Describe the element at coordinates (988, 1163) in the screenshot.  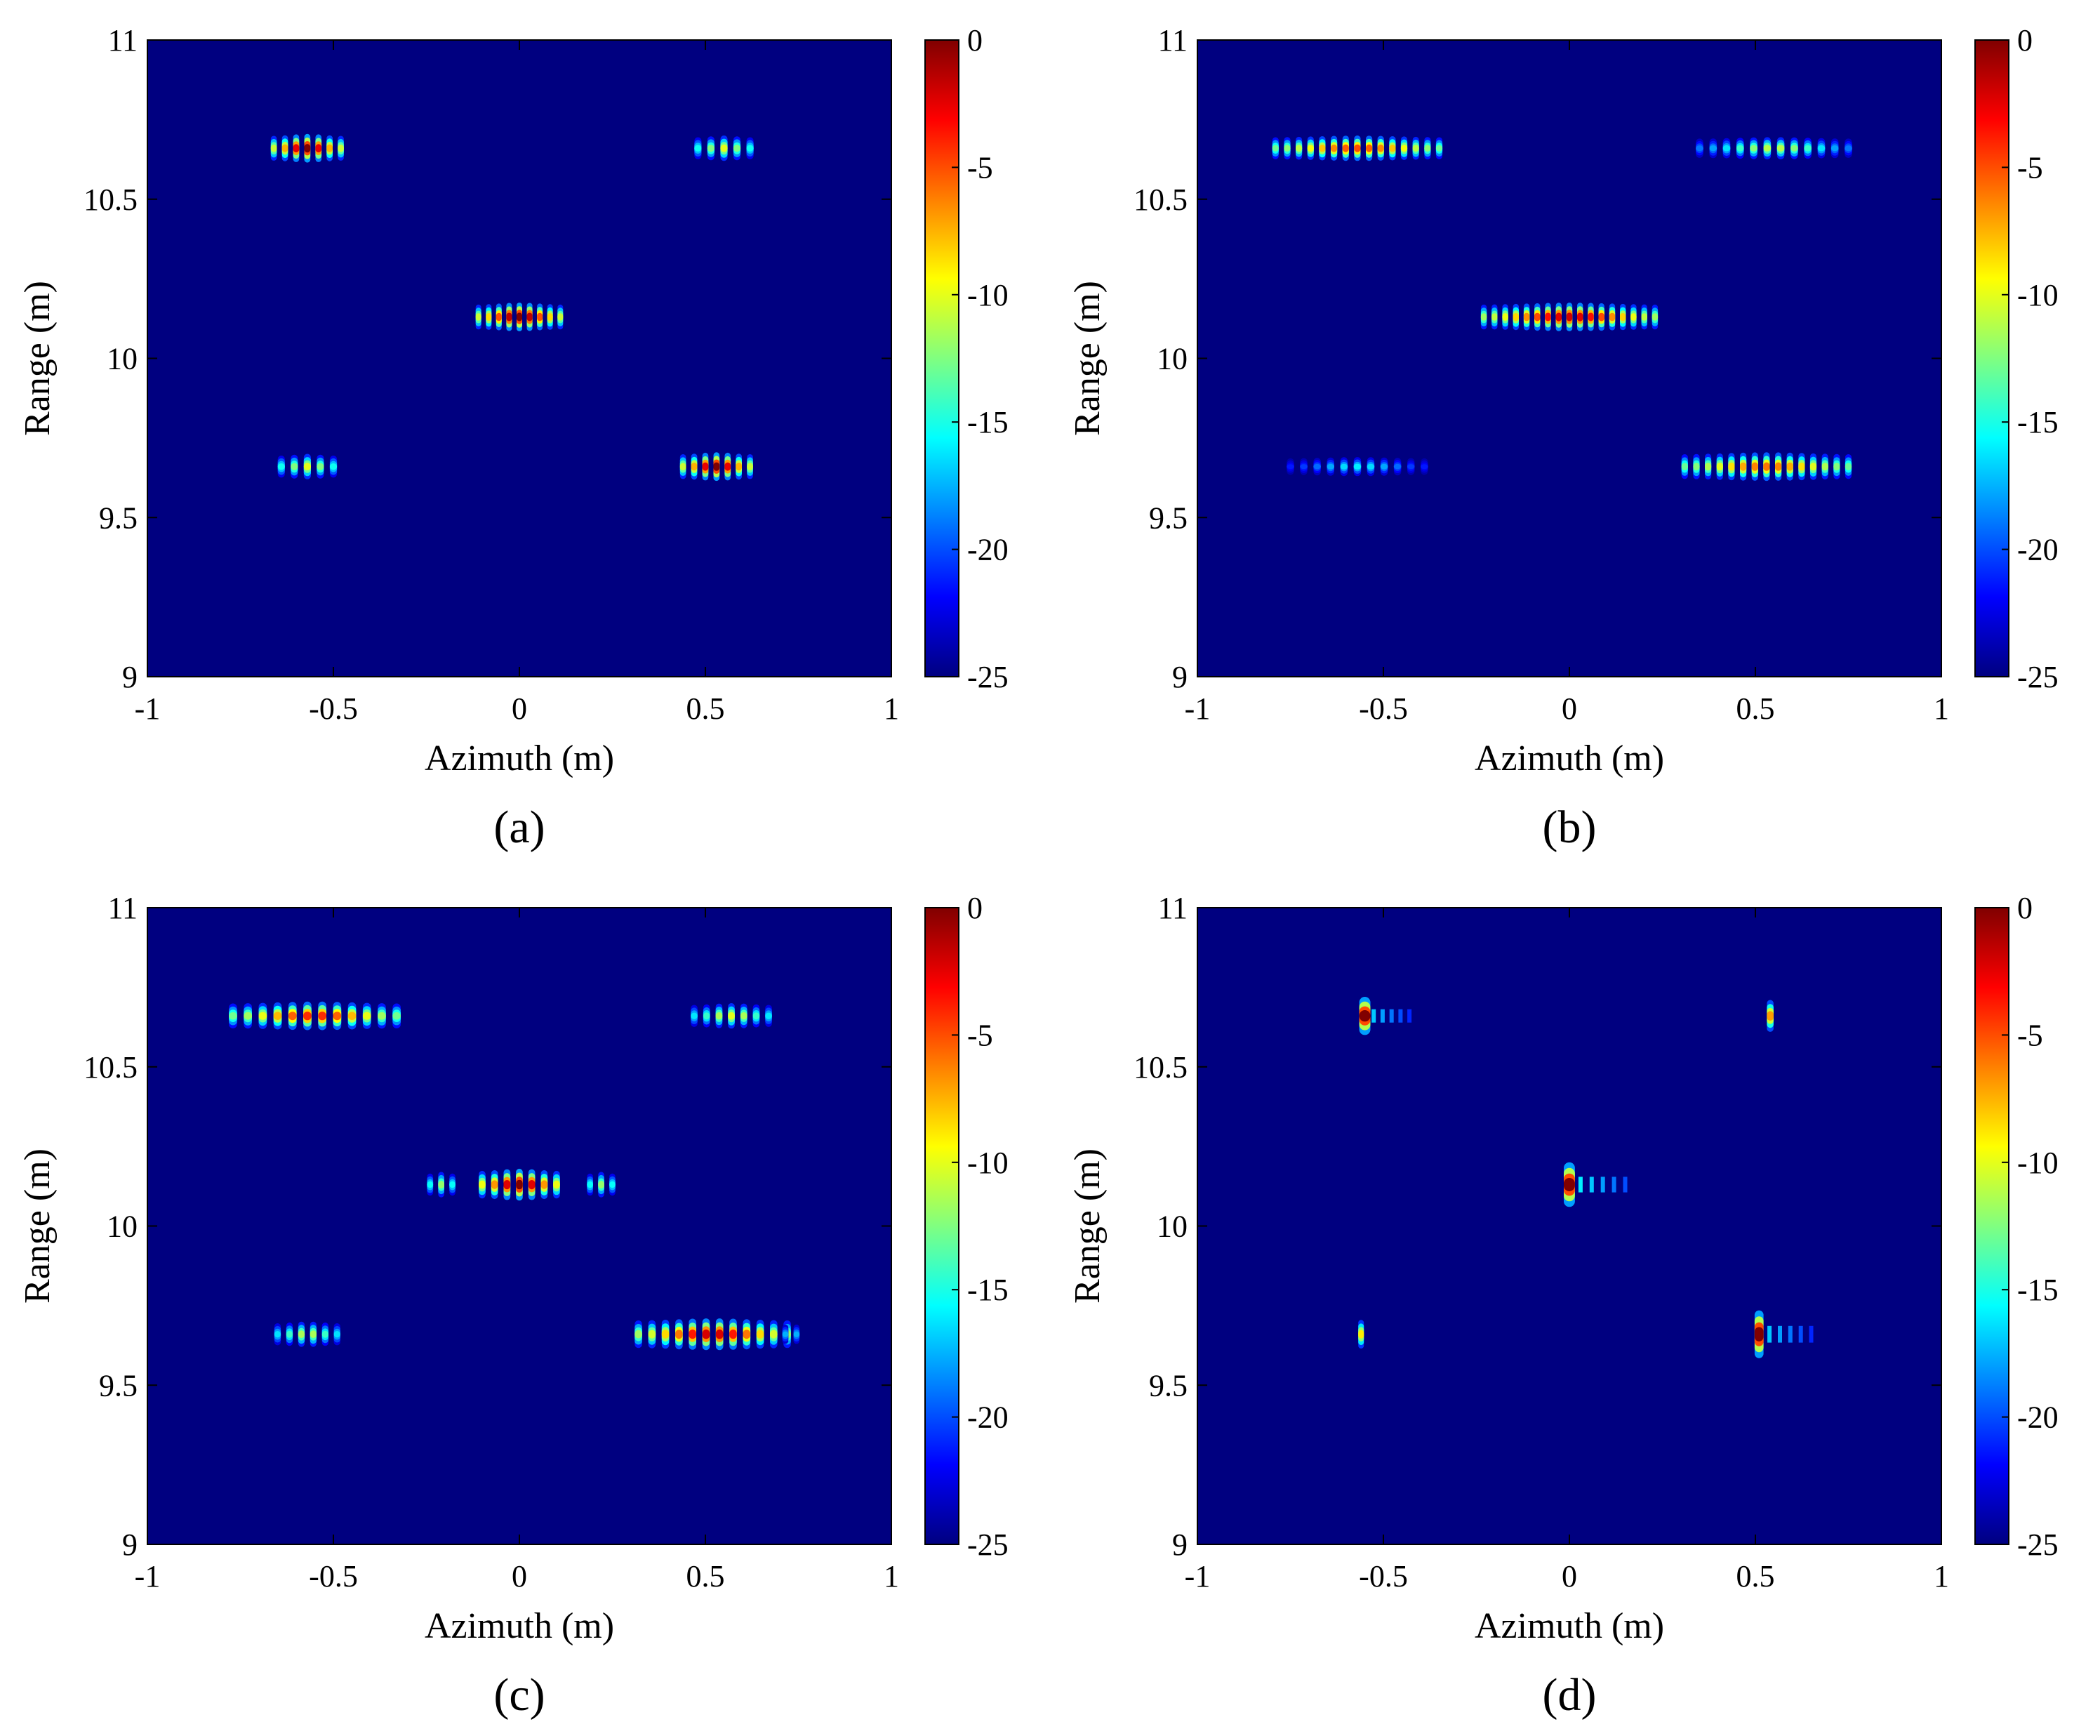
I see `colorbar-tick-label: -10` at that location.